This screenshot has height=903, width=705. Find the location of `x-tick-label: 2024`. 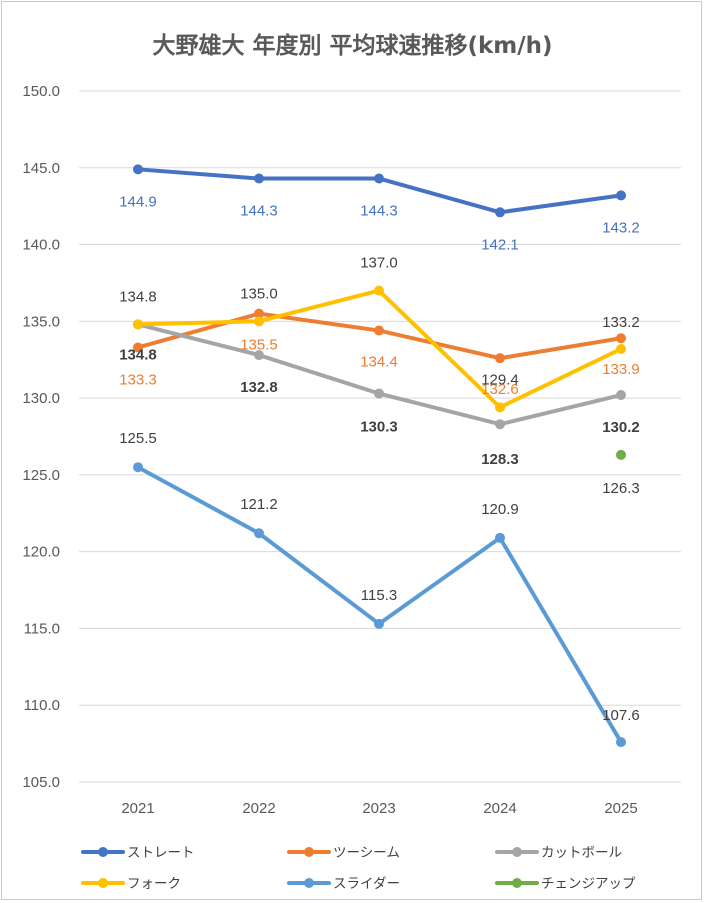

x-tick-label: 2024 is located at coordinates (499, 808).